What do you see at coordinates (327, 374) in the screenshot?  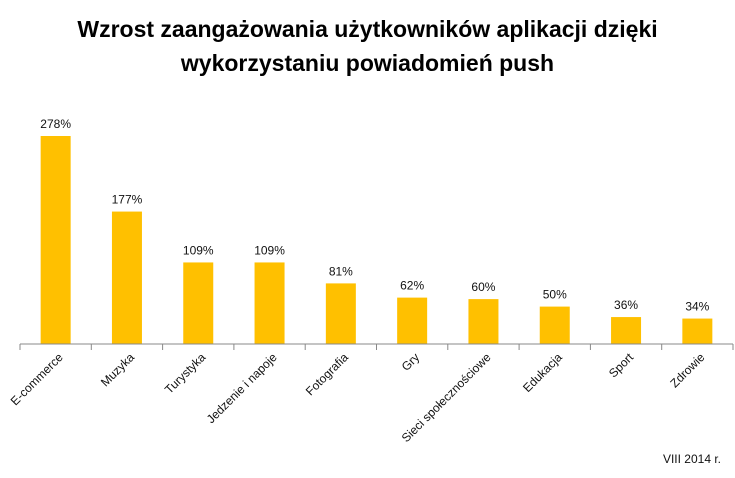 I see `category-label-4: Fotografia` at bounding box center [327, 374].